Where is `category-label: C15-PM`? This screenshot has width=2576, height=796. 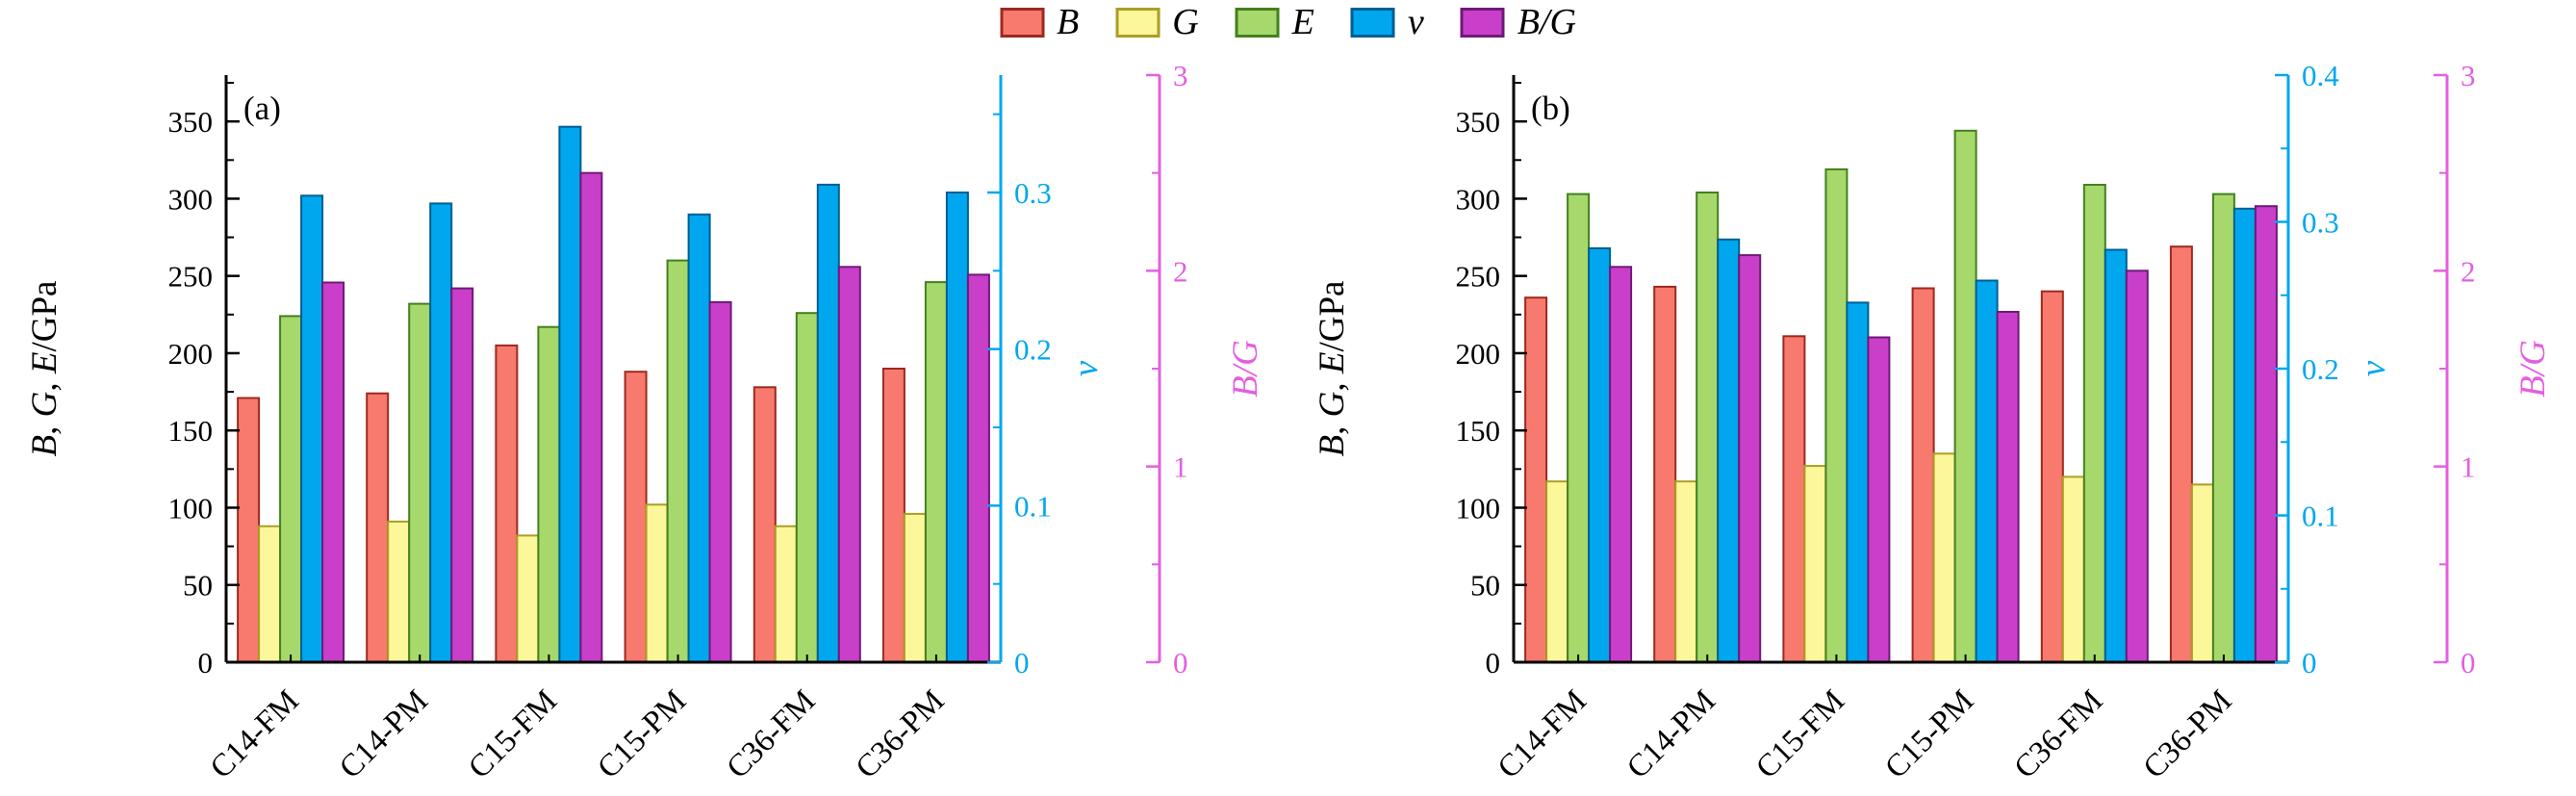
category-label: C15-PM is located at coordinates (642, 734).